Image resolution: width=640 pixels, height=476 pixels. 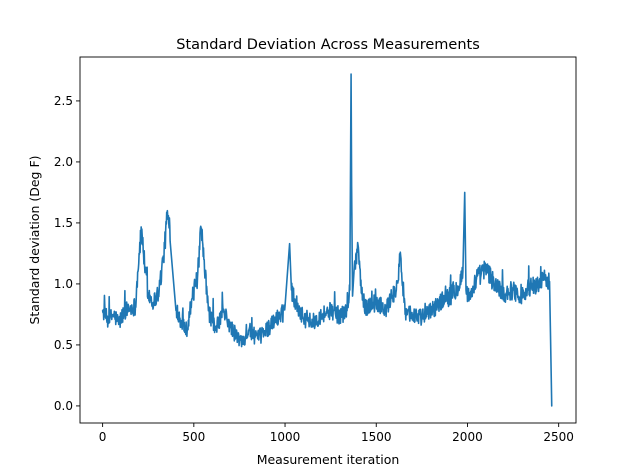 I want to click on x-tick-label: 1500, so click(x=376, y=437).